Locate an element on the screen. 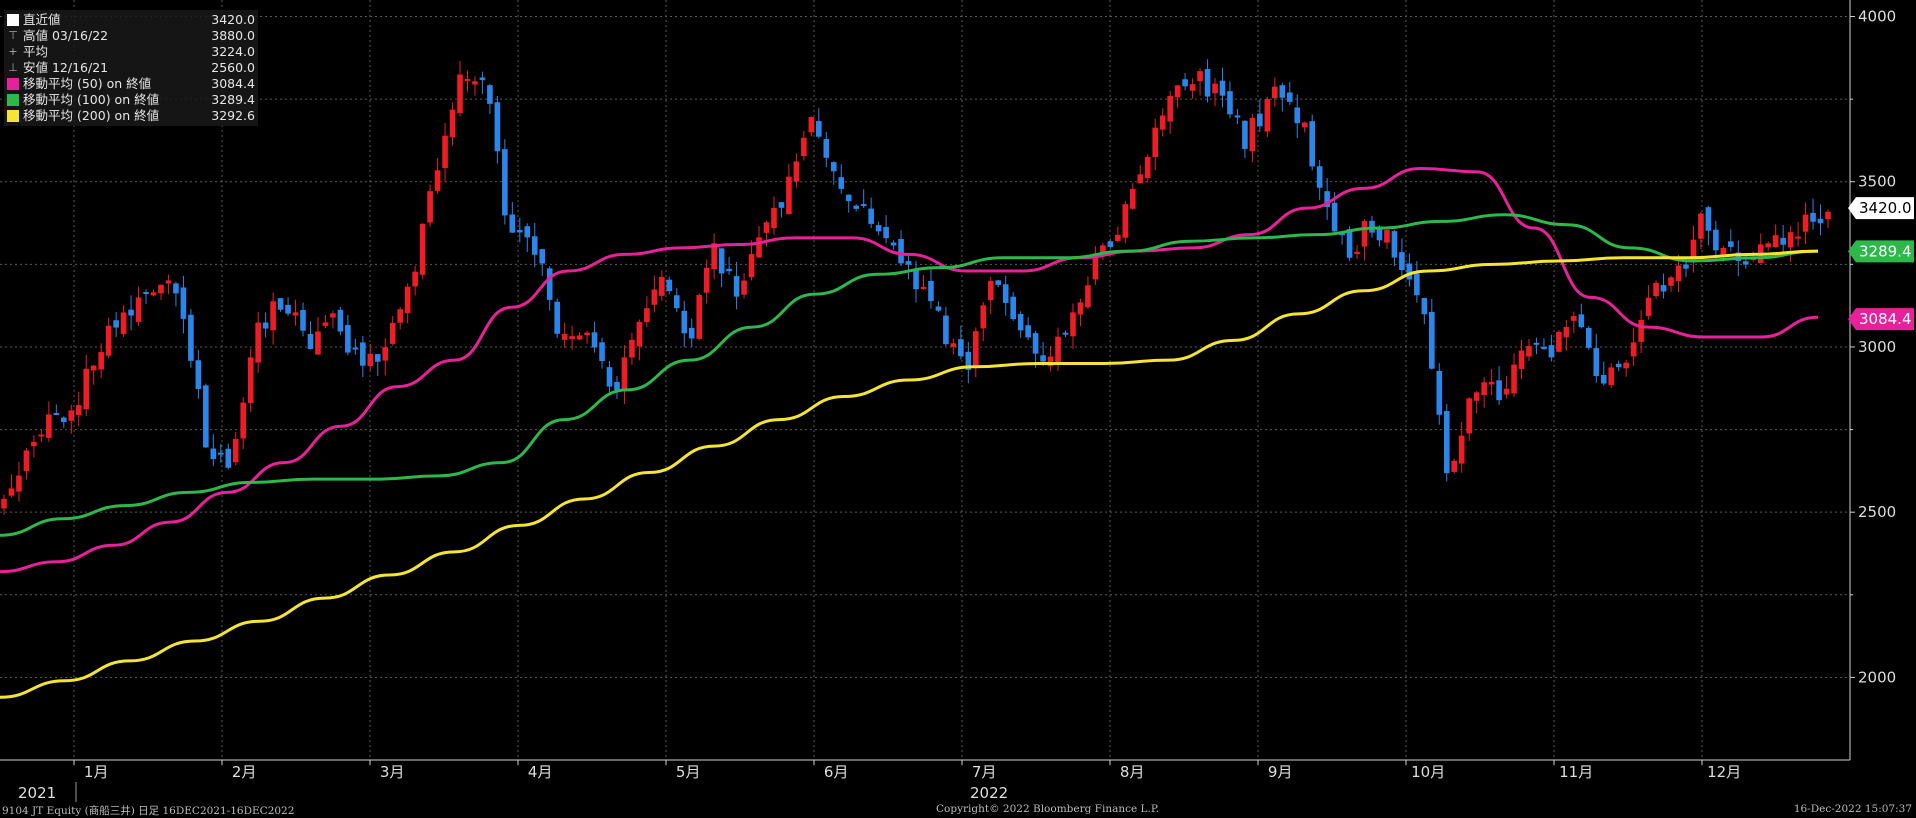 The width and height of the screenshot is (1916, 818). price-tag-label: 3289.4 is located at coordinates (1885, 251).